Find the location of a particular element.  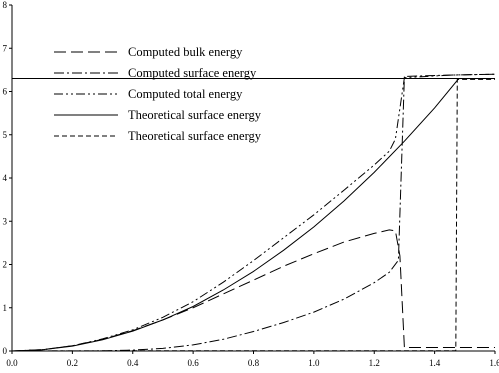

y-tick-label: 1 is located at coordinates (5, 308).